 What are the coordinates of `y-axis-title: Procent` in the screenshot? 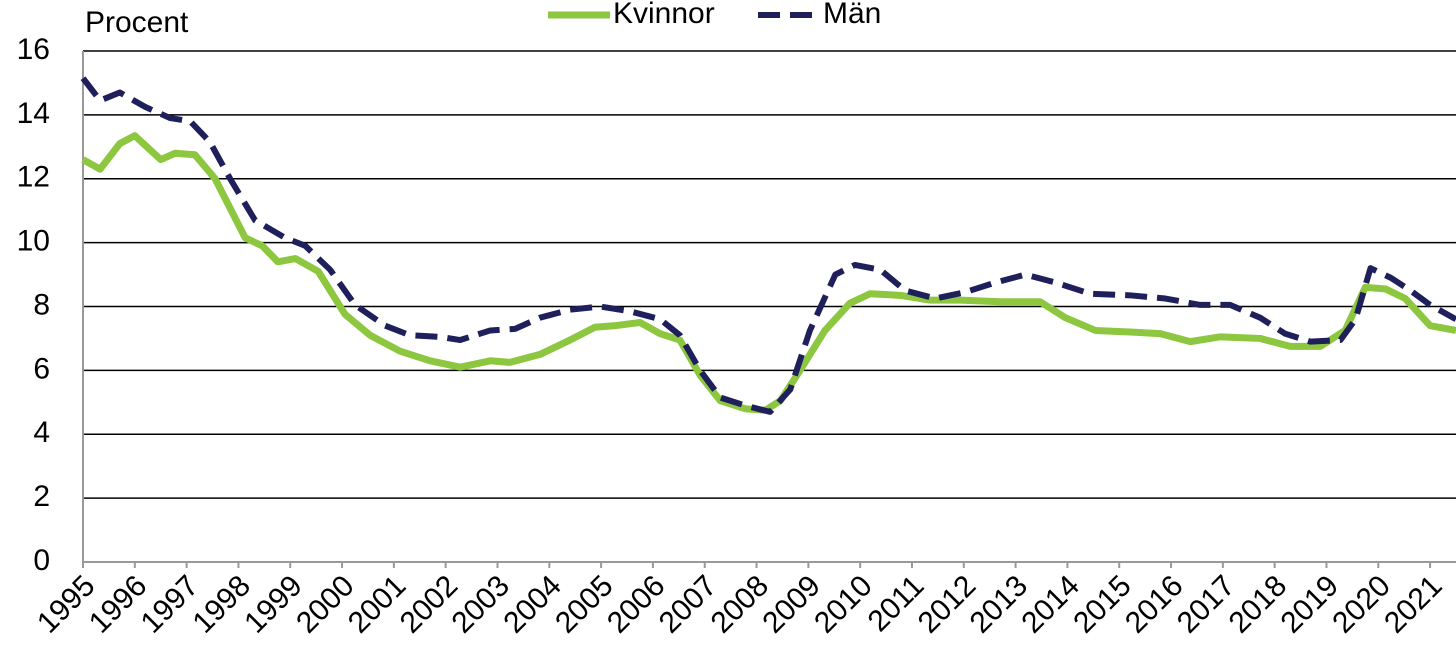 It's located at (137, 22).